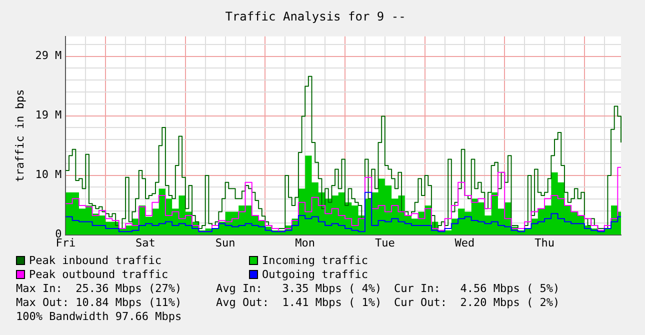  I want to click on x-tick-label: Wed, so click(464, 243).